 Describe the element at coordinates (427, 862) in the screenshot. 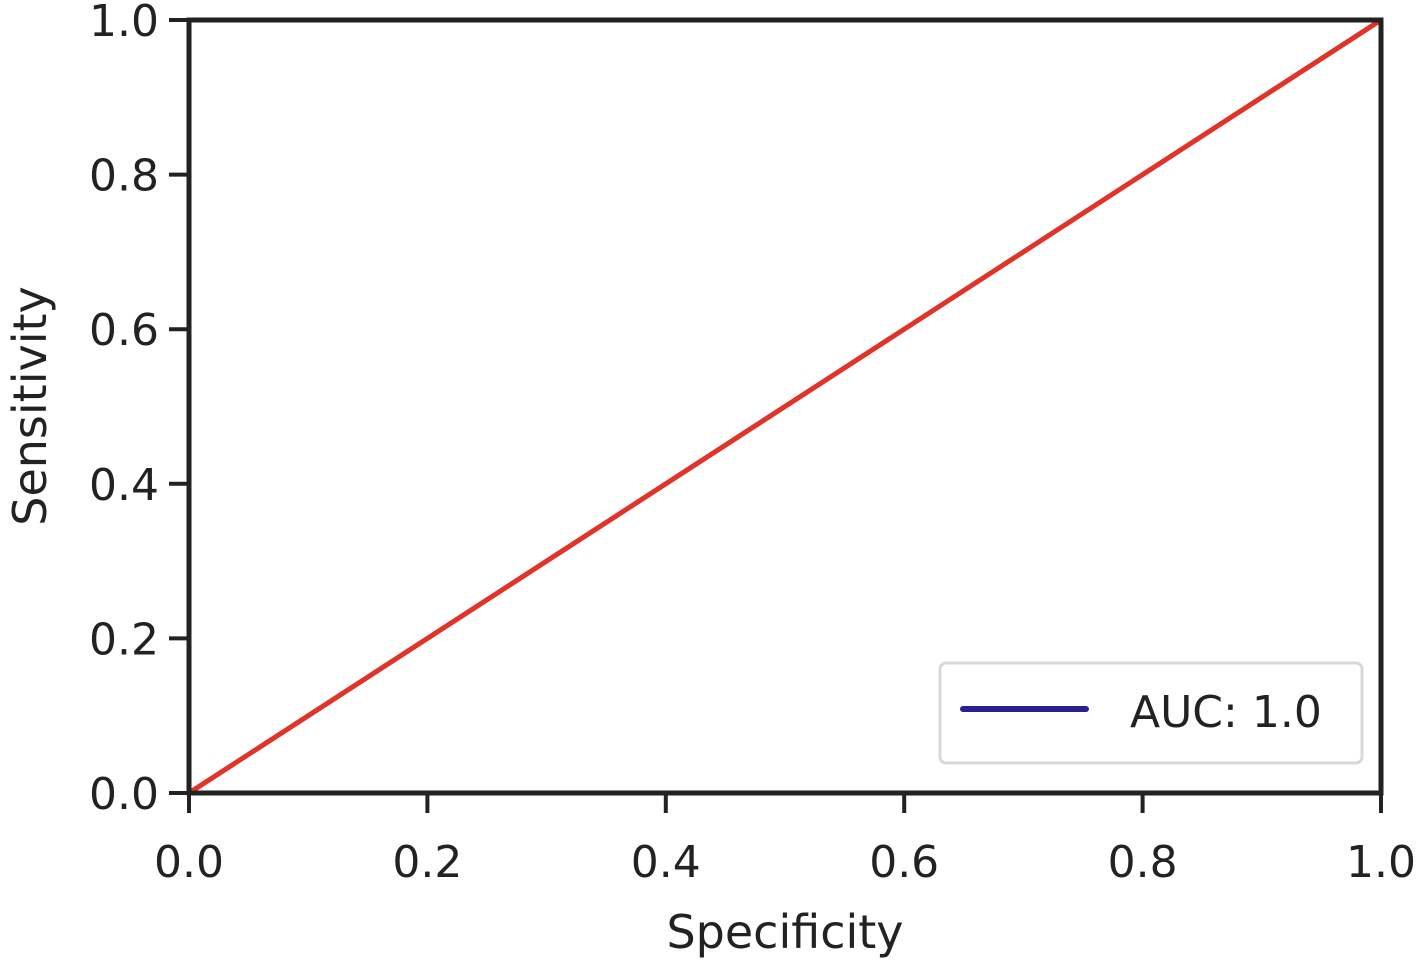

I see `x-tick-label: 0.2` at that location.